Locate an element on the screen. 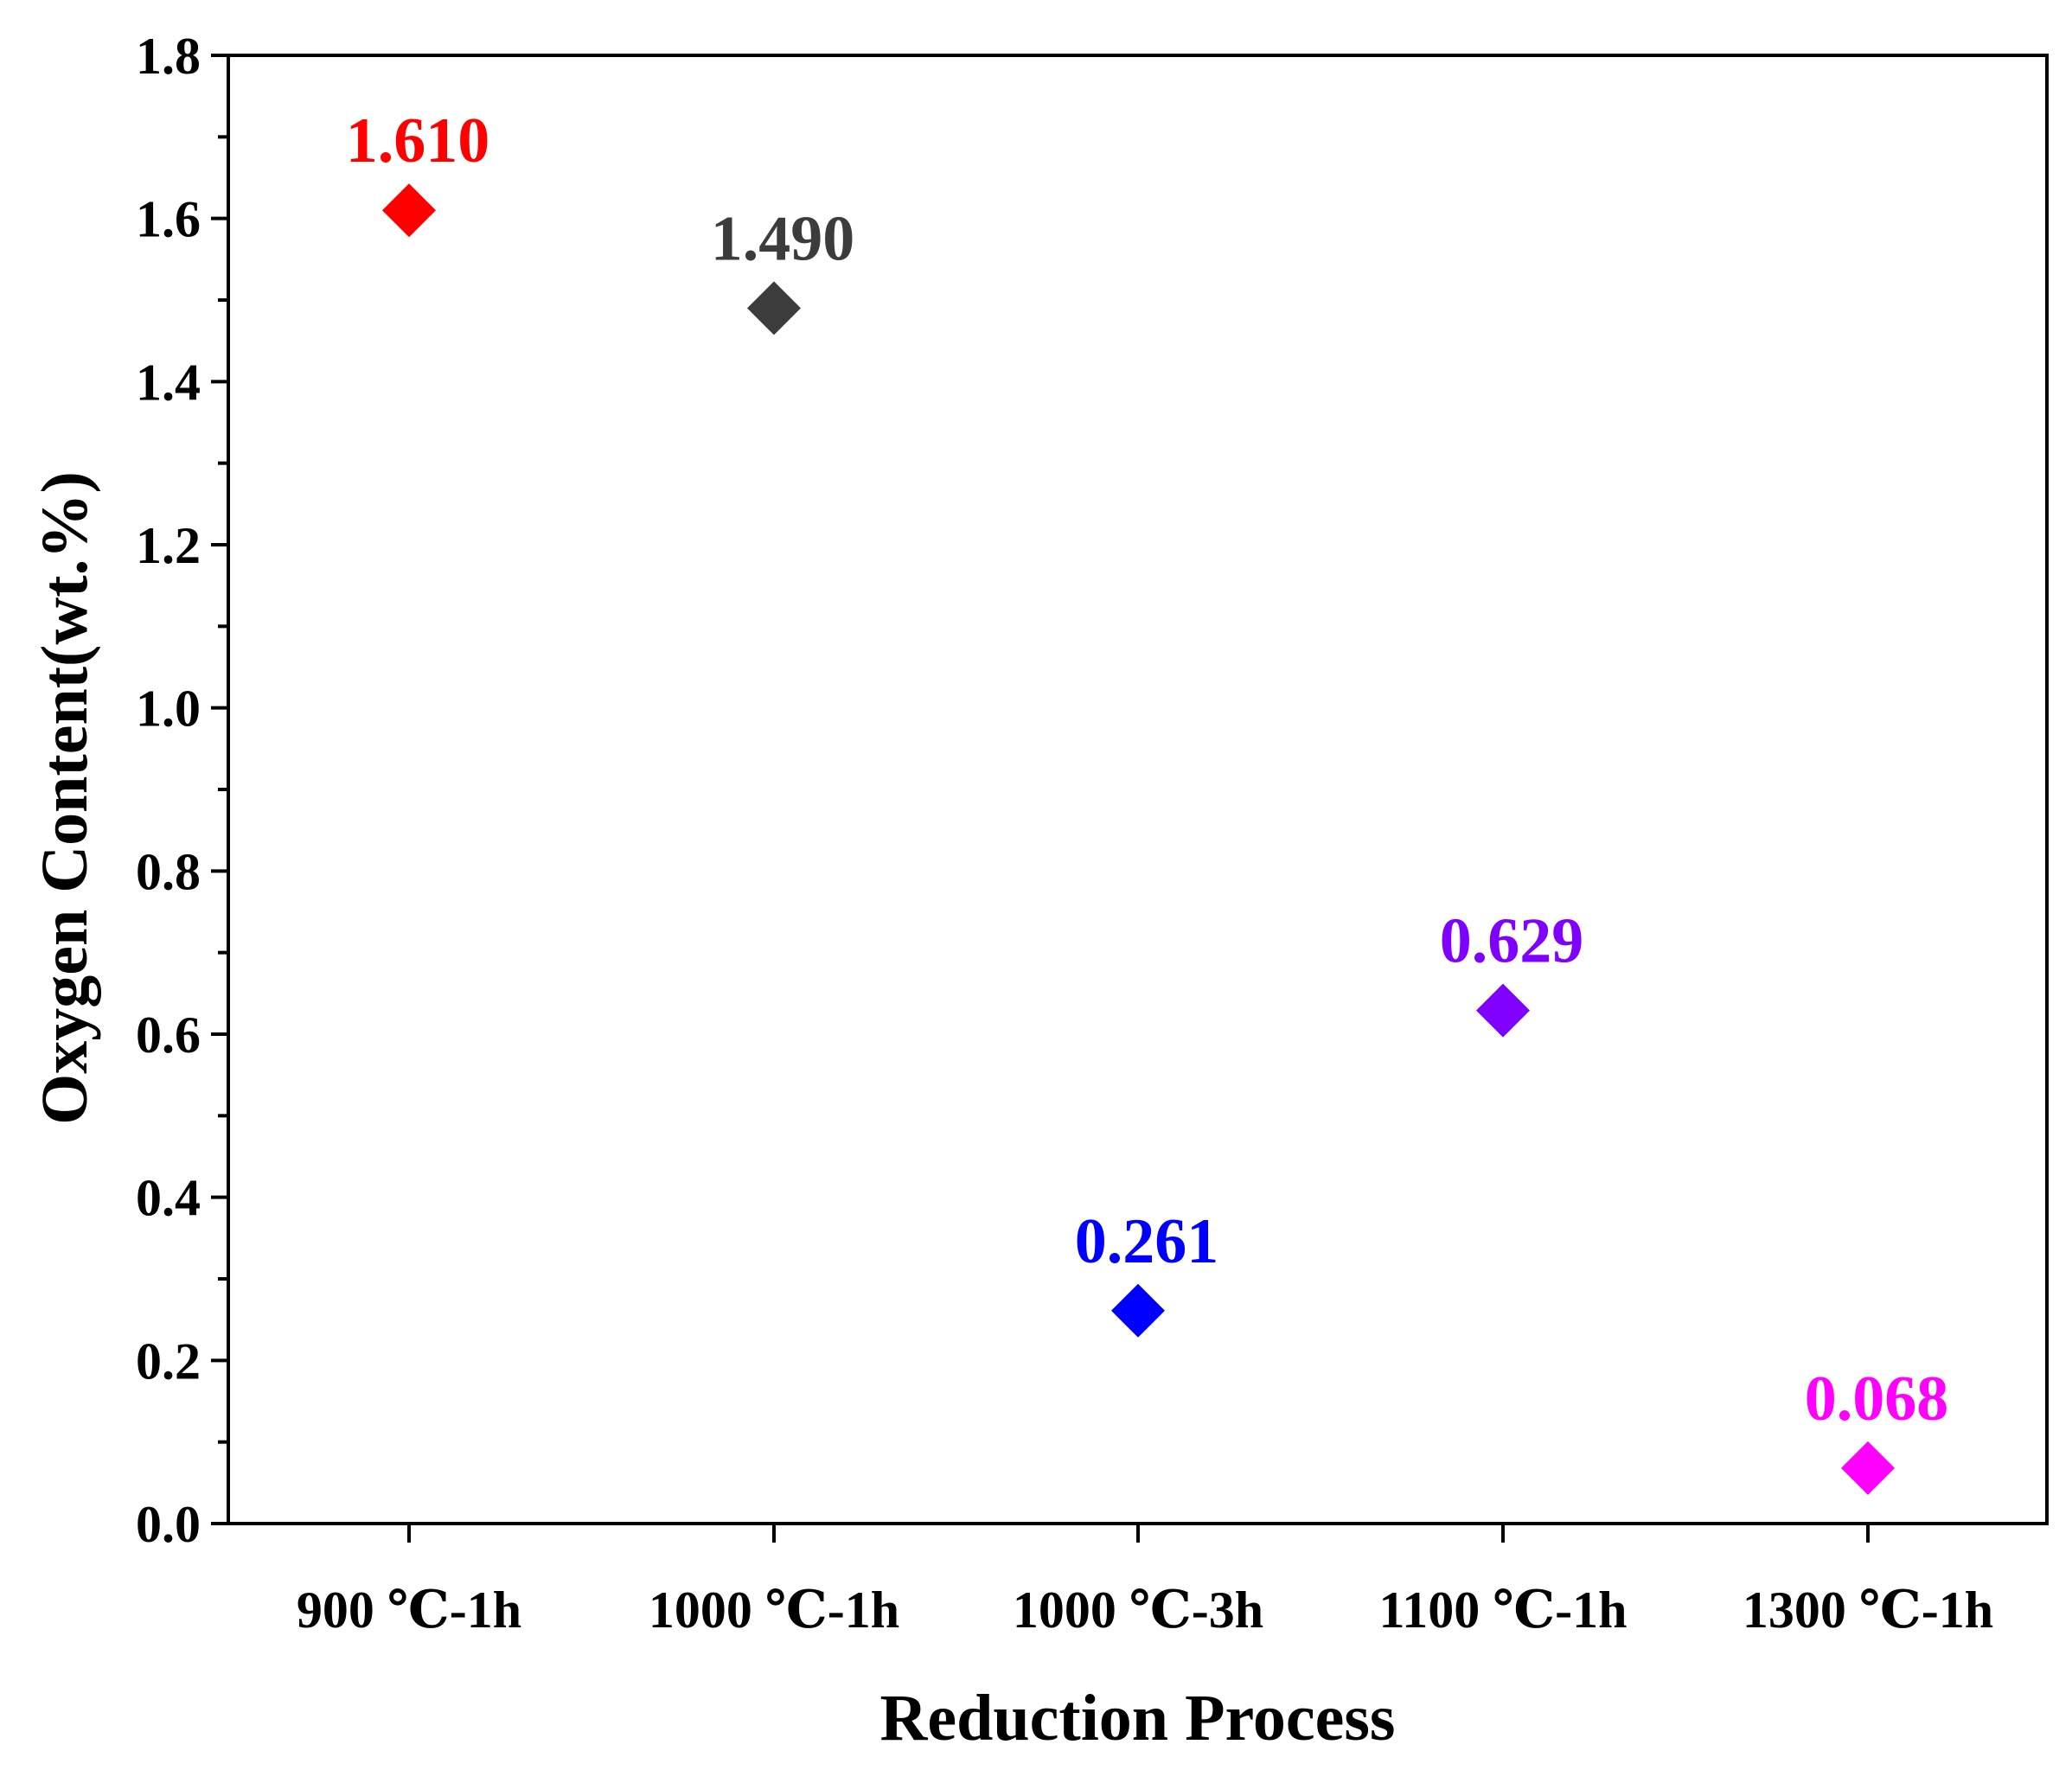 This screenshot has width=2072, height=1770. data-value-label: 1.610 is located at coordinates (418, 141).